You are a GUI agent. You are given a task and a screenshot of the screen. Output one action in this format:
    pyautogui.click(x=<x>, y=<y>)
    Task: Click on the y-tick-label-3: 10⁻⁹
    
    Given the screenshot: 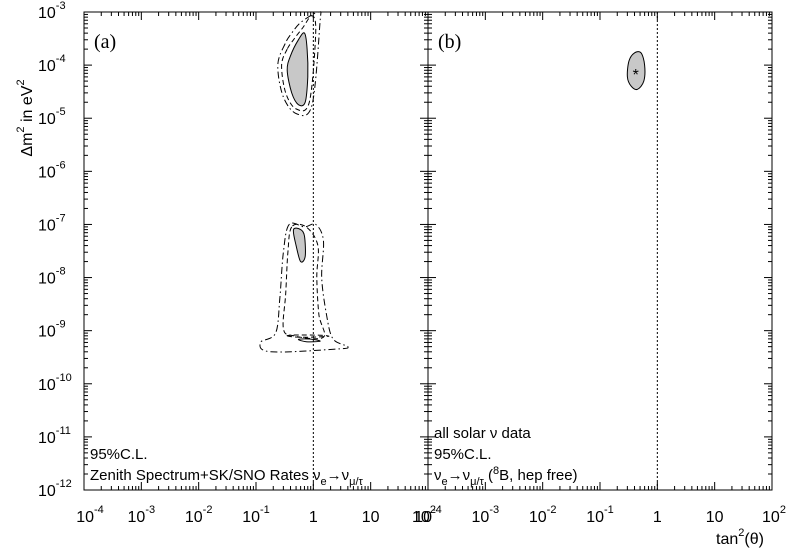 What is the action you would take?
    pyautogui.click(x=52, y=330)
    